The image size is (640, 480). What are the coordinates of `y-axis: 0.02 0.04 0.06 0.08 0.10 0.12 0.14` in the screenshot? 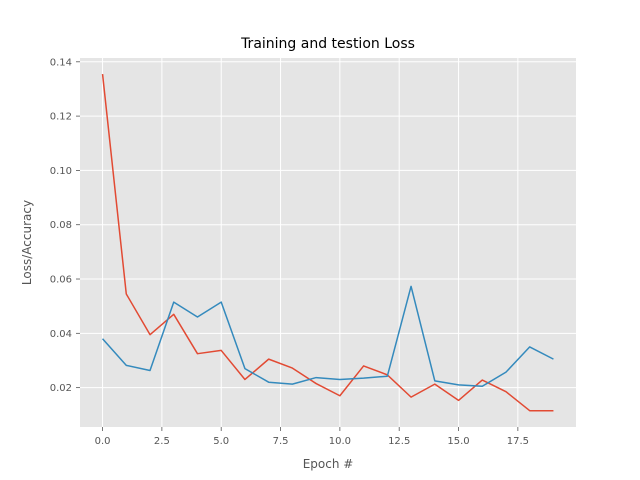 It's located at (65, 225).